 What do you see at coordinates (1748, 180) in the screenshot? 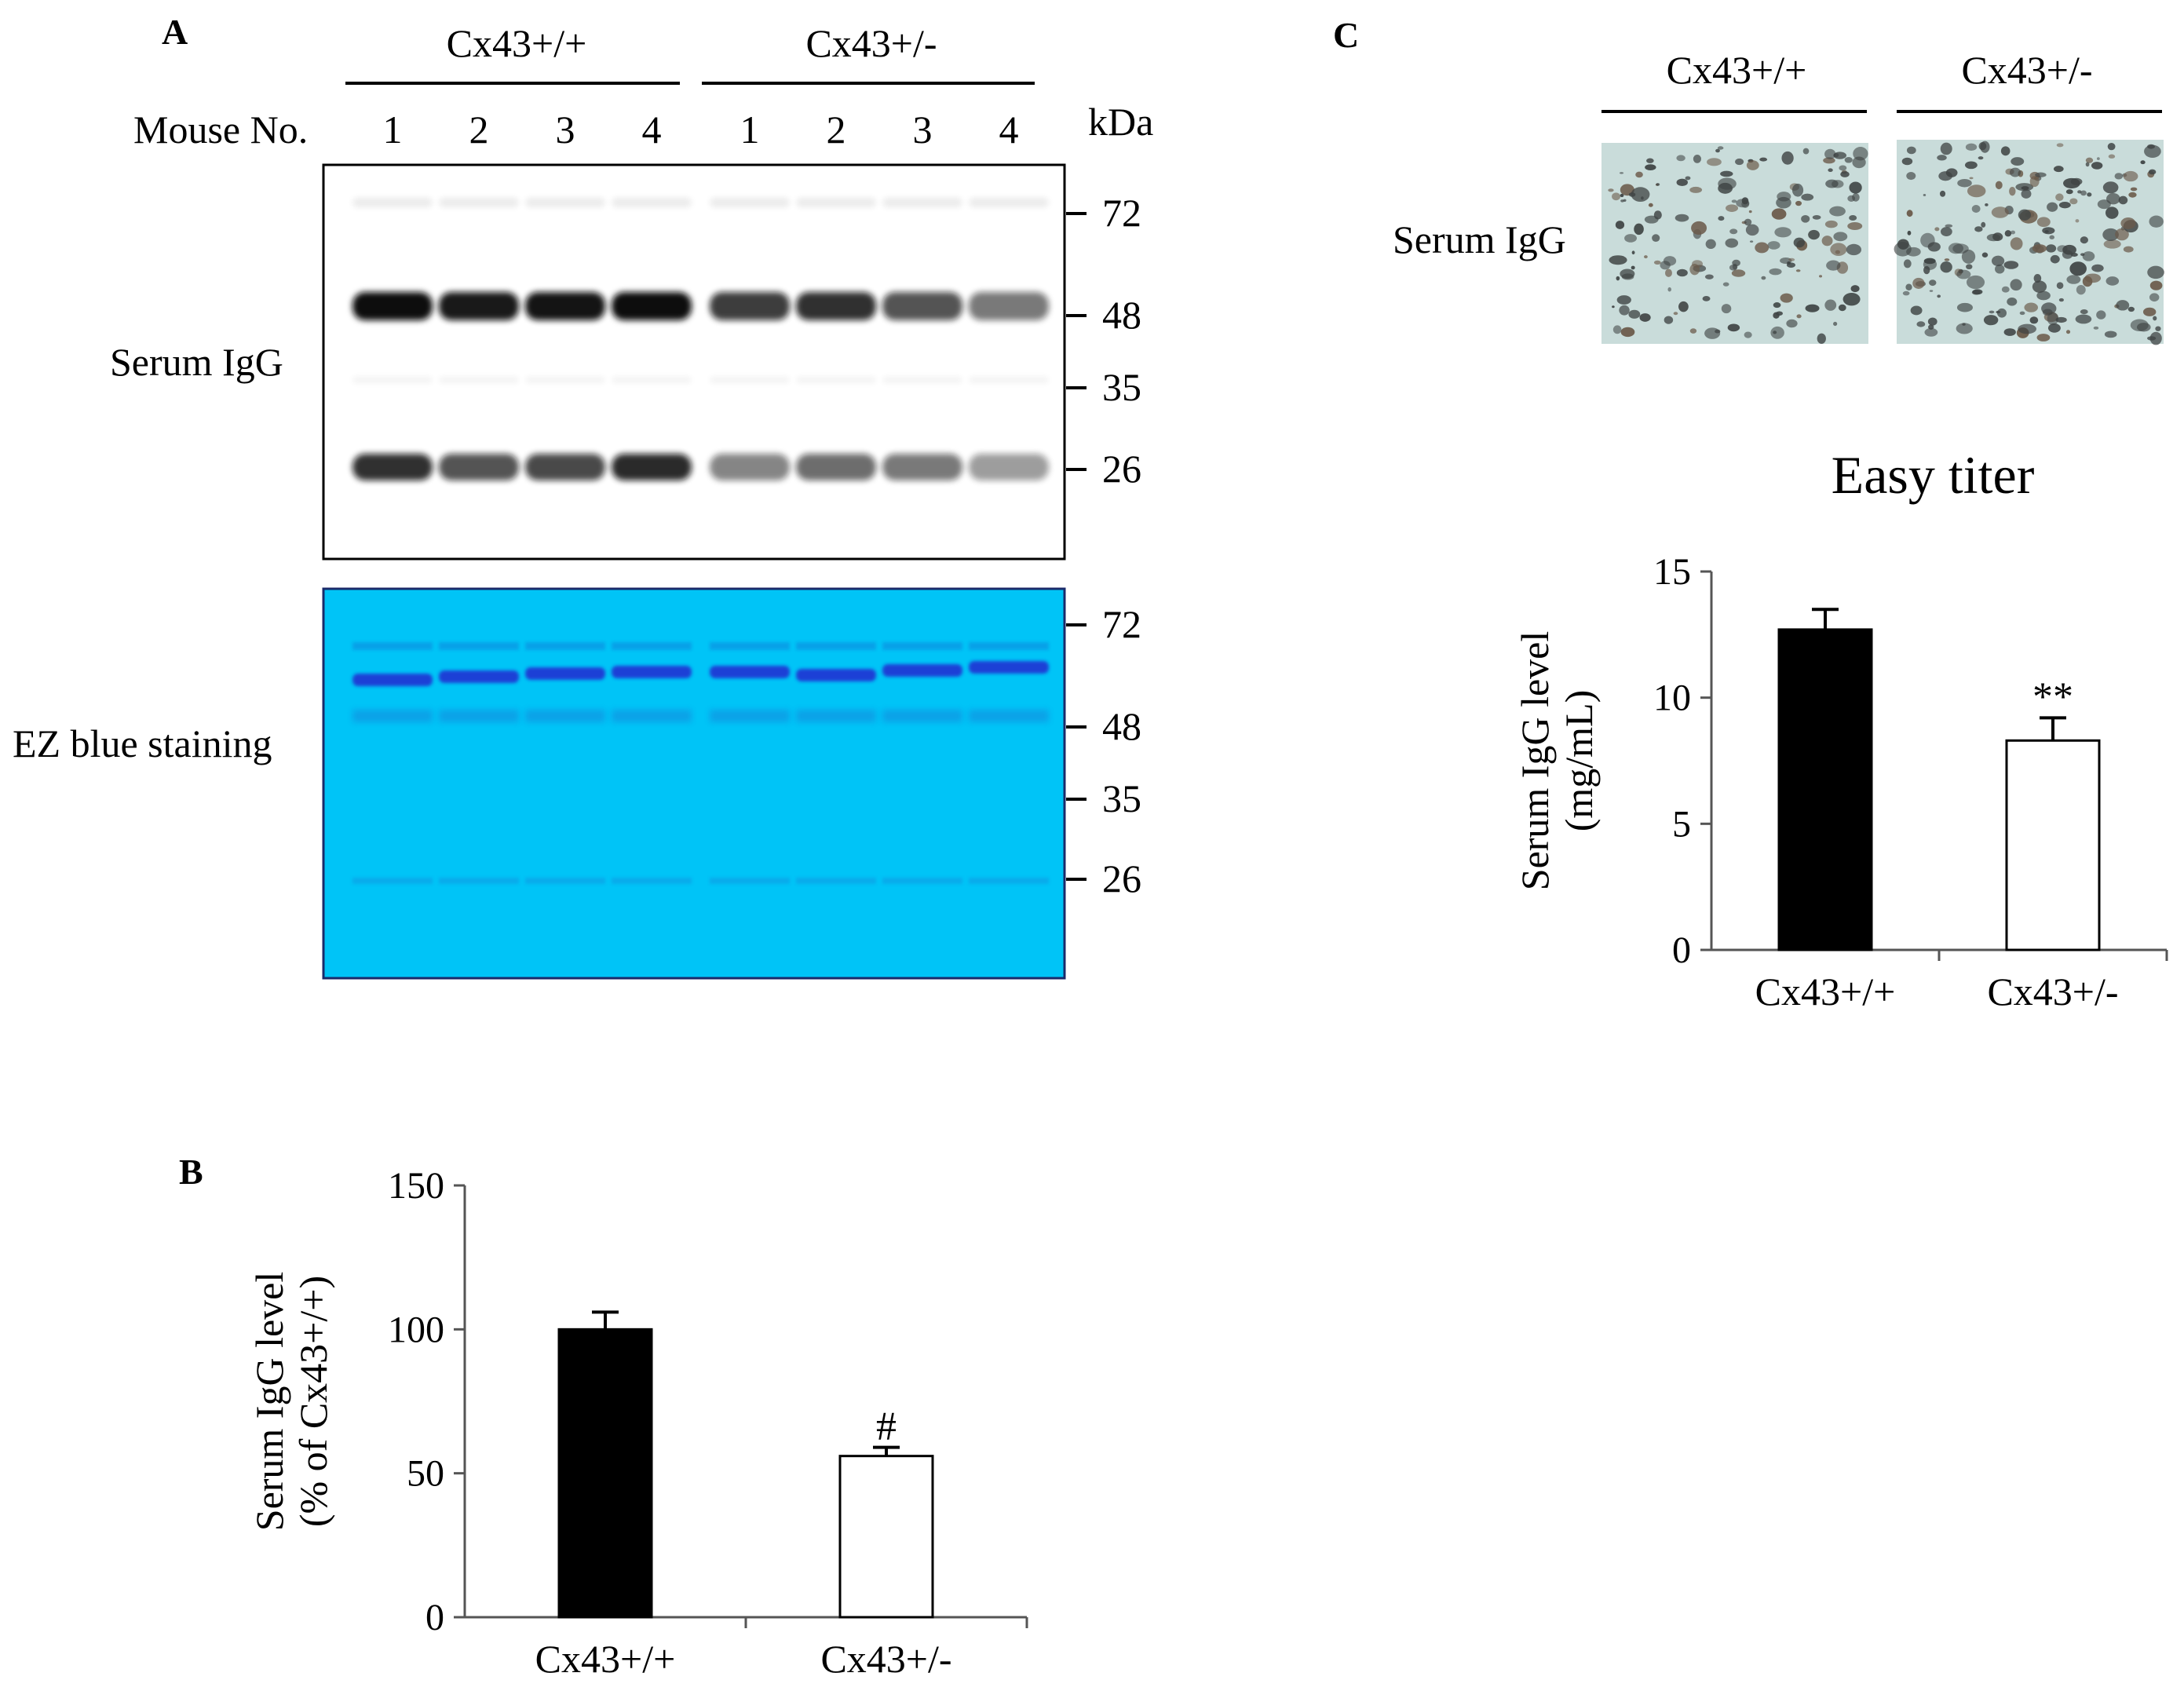
I see `panel-c: C Cx43+/+ Cx43+/- Serum IgG` at bounding box center [1748, 180].